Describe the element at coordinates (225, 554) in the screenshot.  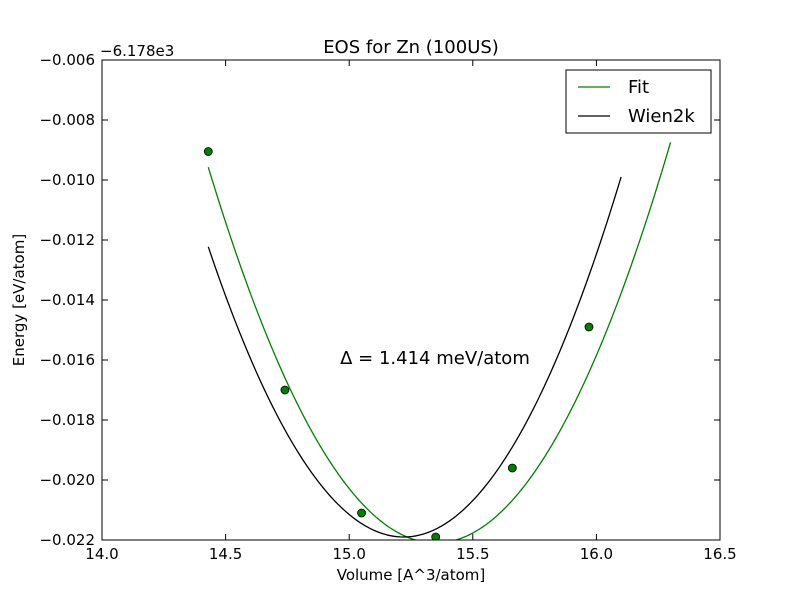
I see `x-tick-label: 14.5` at that location.